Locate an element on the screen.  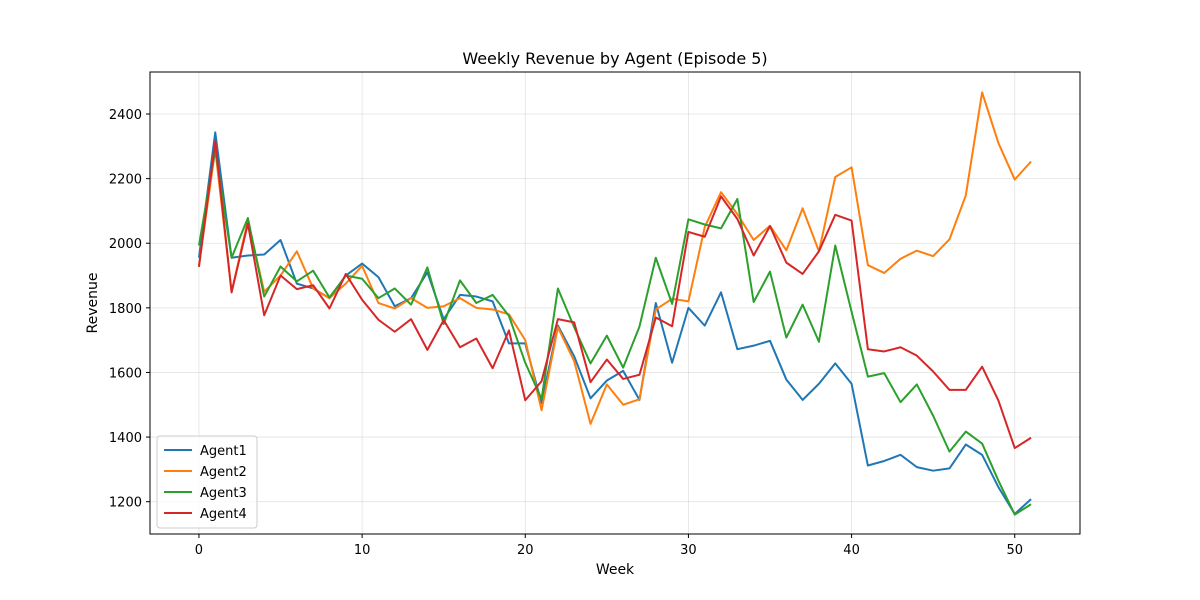
x-tick-label: 30 is located at coordinates (688, 550).